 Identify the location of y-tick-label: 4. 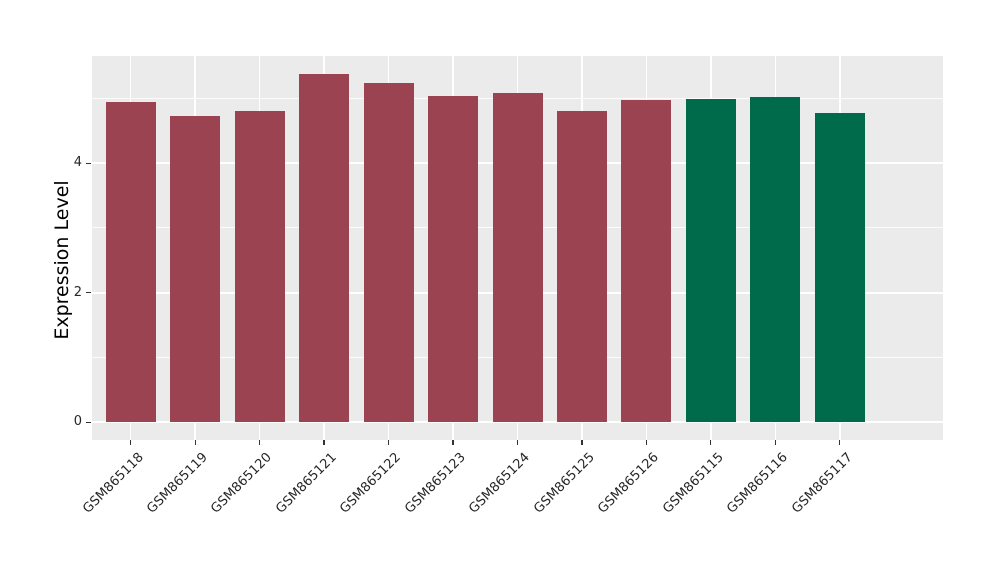
(77, 163).